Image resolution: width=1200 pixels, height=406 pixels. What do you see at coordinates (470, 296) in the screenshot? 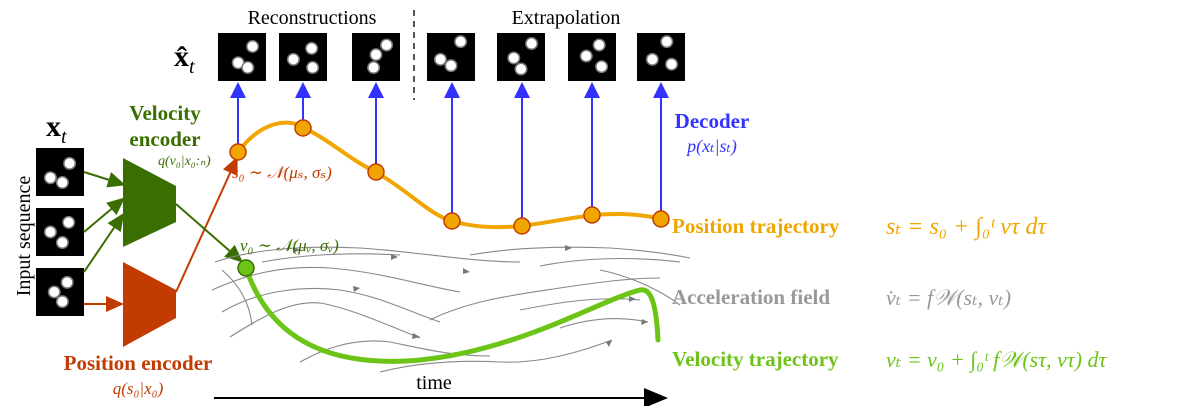
I see `field-arrowheads` at bounding box center [470, 296].